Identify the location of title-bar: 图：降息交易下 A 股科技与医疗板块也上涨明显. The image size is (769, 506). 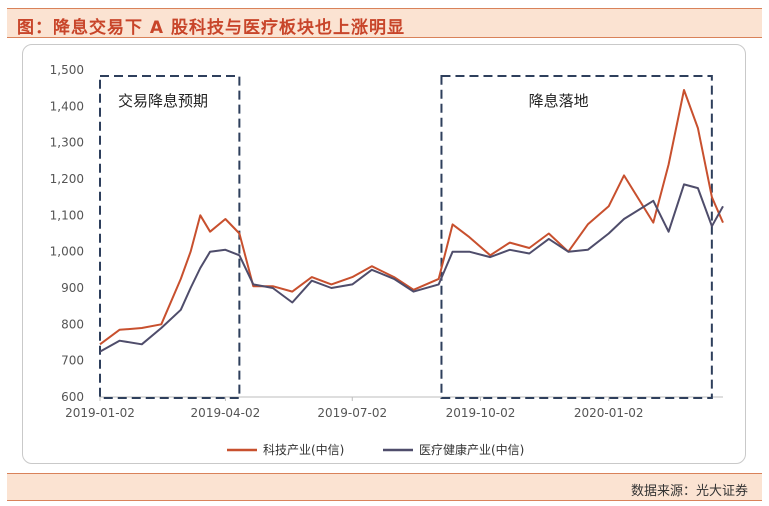
(384, 23).